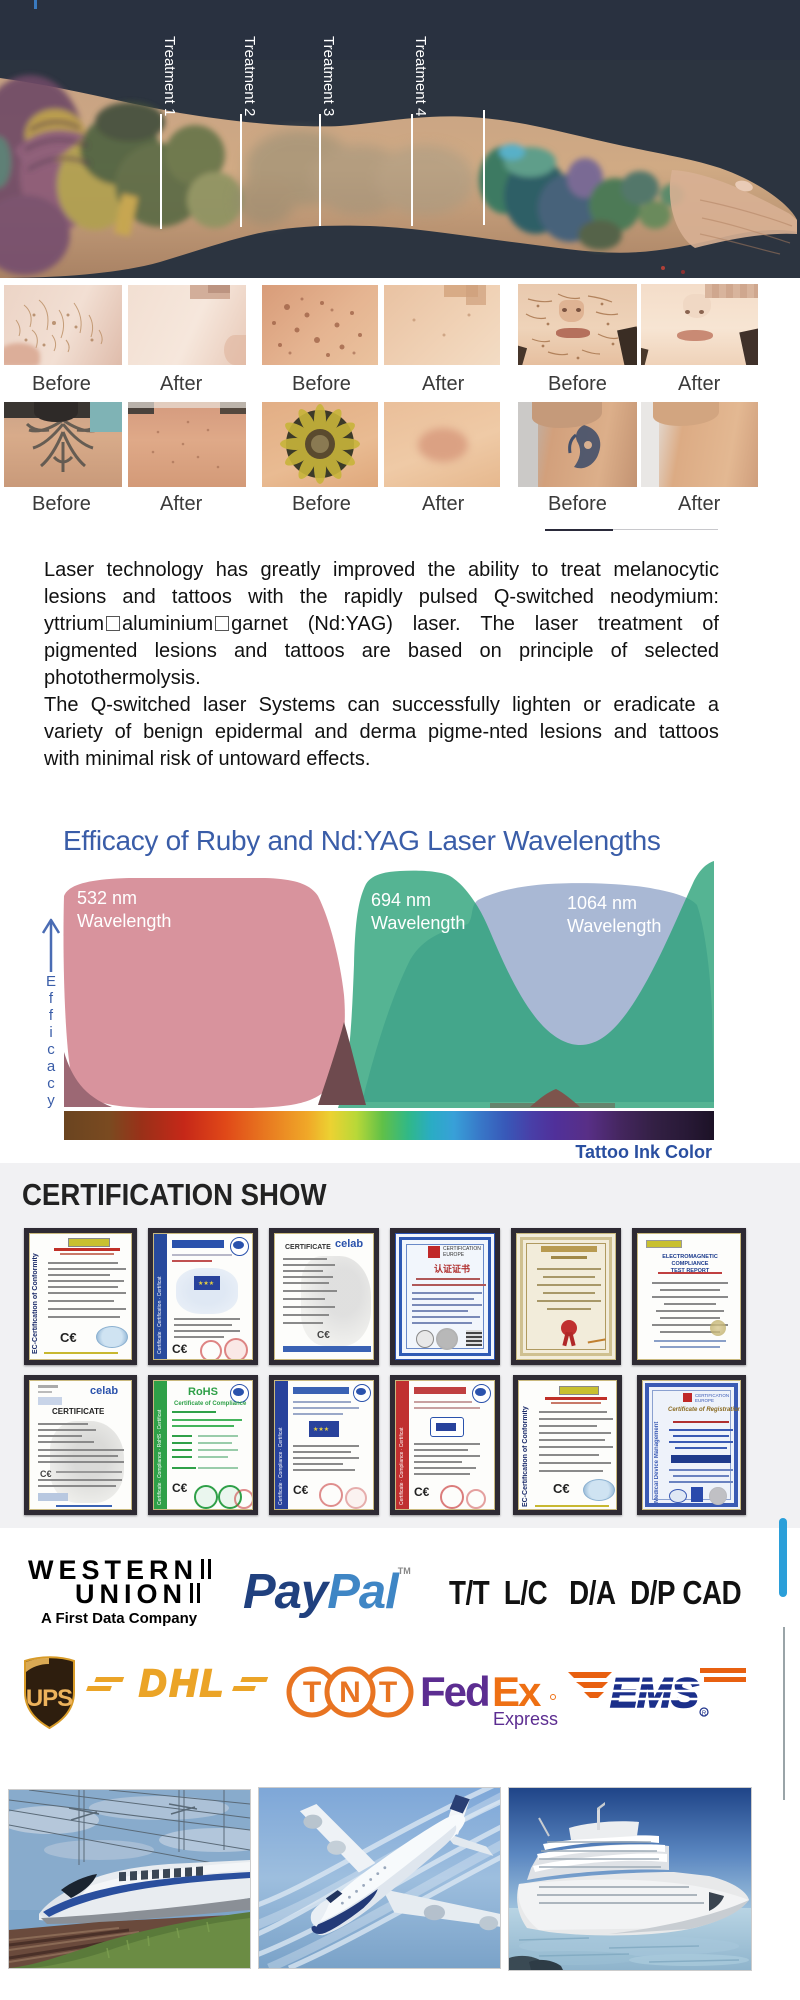  What do you see at coordinates (517, 1691) in the screenshot?
I see `svg-text: Ex` at bounding box center [517, 1691].